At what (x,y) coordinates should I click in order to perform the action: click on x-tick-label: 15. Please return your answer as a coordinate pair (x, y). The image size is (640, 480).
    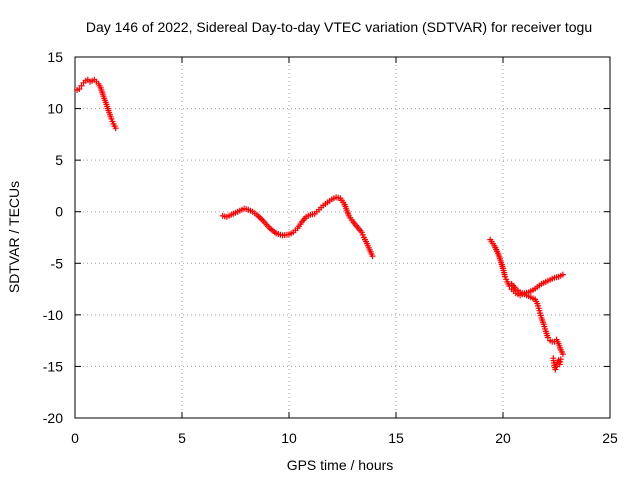
    Looking at the image, I should click on (396, 438).